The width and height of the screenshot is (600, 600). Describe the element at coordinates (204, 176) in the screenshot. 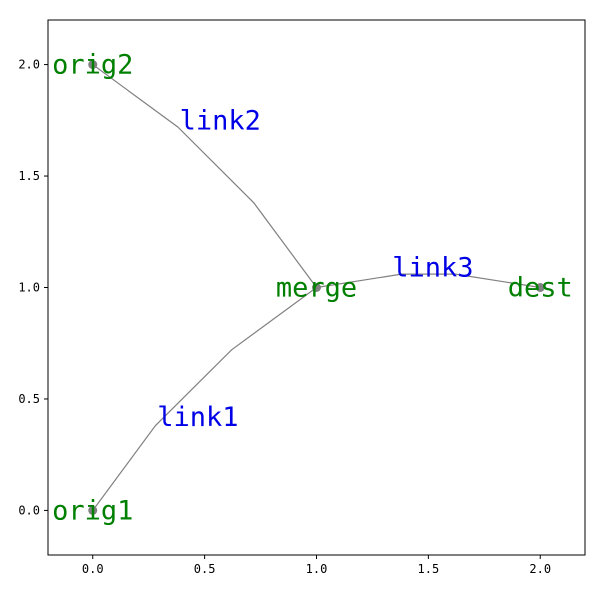

I see `edge-link2` at that location.